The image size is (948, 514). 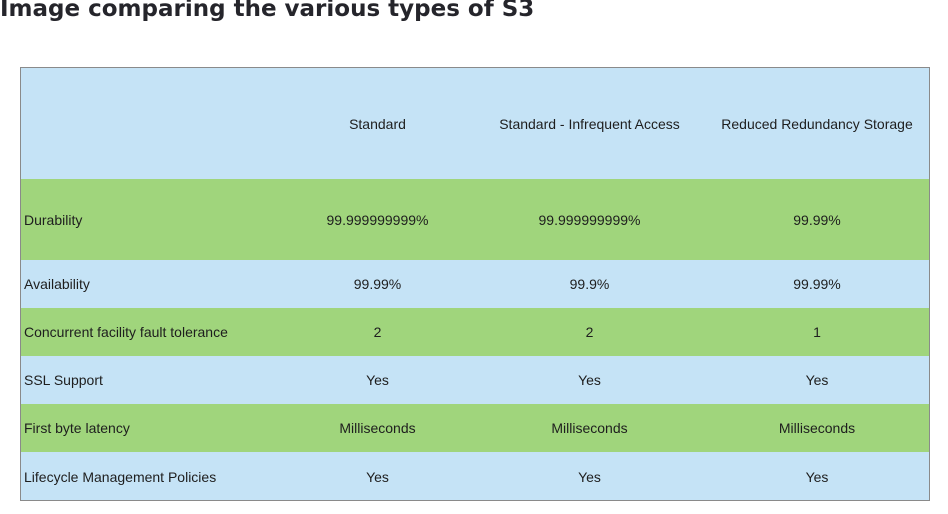 I want to click on header-cell-empty, so click(x=151, y=123).